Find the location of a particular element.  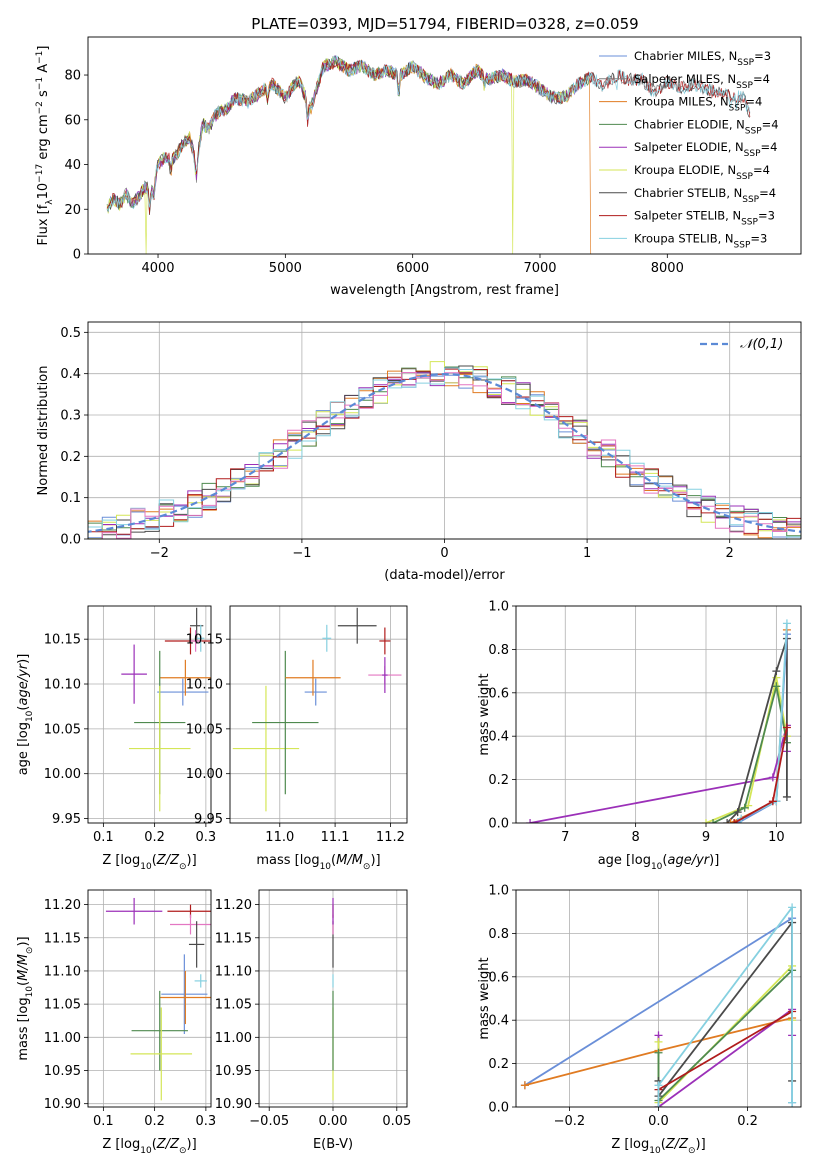

mass-weight-vs-age-xlabel: age [log10(age/yr)] is located at coordinates (659, 862).